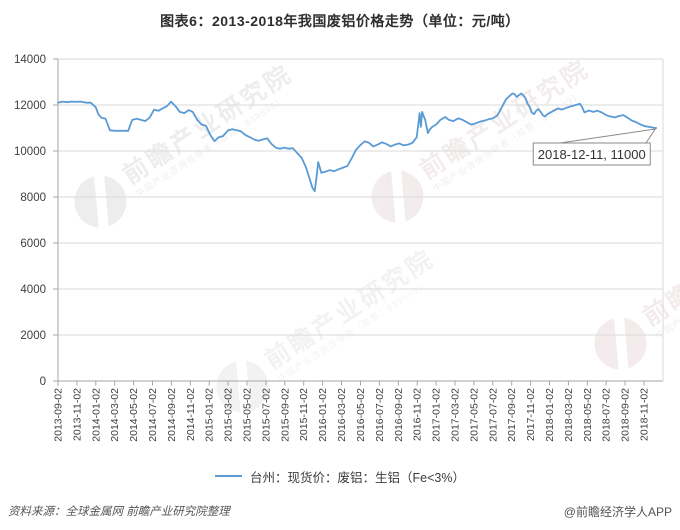 The image size is (680, 530). I want to click on x-axis-label: 2015-09-02, so click(285, 415).